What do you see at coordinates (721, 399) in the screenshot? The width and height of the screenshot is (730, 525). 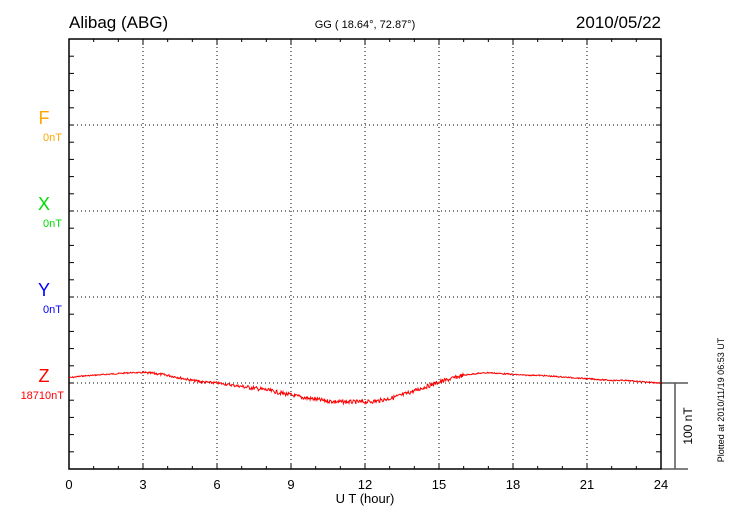 I see `plotted-note: Plotted at 2010/11/19 06:53 UT` at bounding box center [721, 399].